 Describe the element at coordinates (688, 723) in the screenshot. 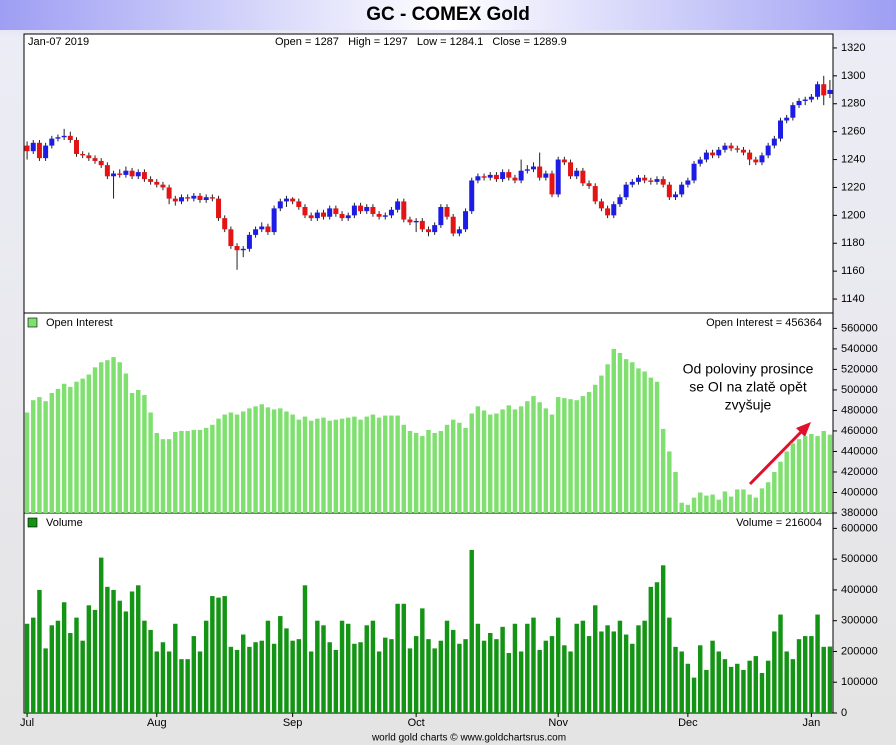

I see `x-tick-label: Dec` at that location.